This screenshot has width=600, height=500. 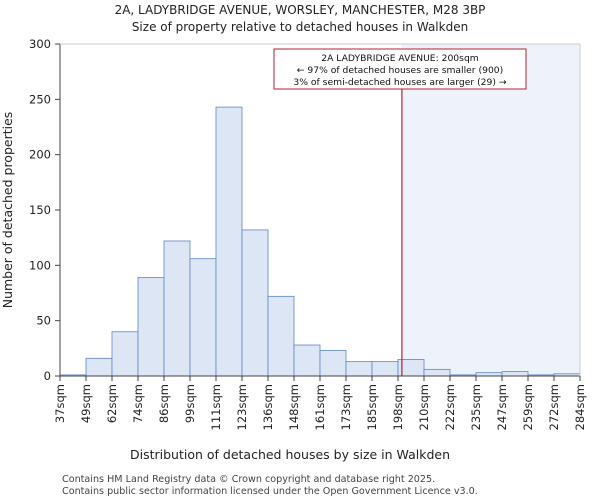 What do you see at coordinates (40, 210) in the screenshot?
I see `y-tick-label: 150` at bounding box center [40, 210].